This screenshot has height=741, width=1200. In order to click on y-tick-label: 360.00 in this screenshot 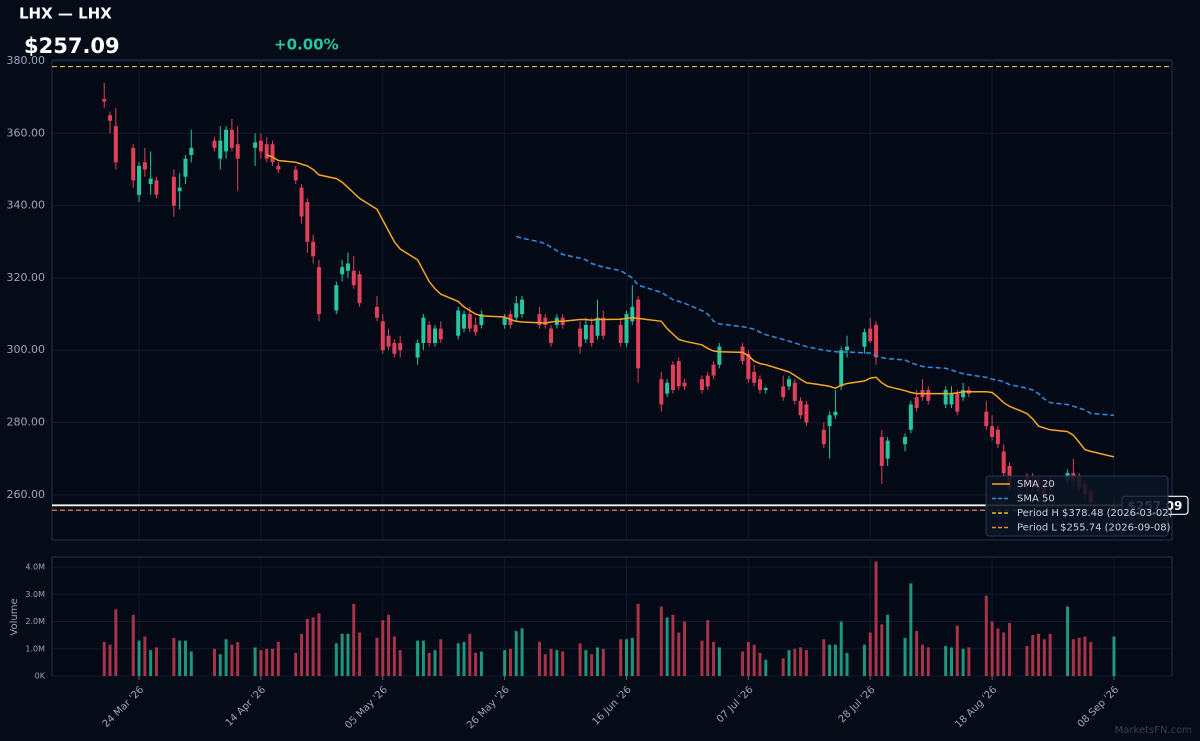, I will do `click(26, 132)`.